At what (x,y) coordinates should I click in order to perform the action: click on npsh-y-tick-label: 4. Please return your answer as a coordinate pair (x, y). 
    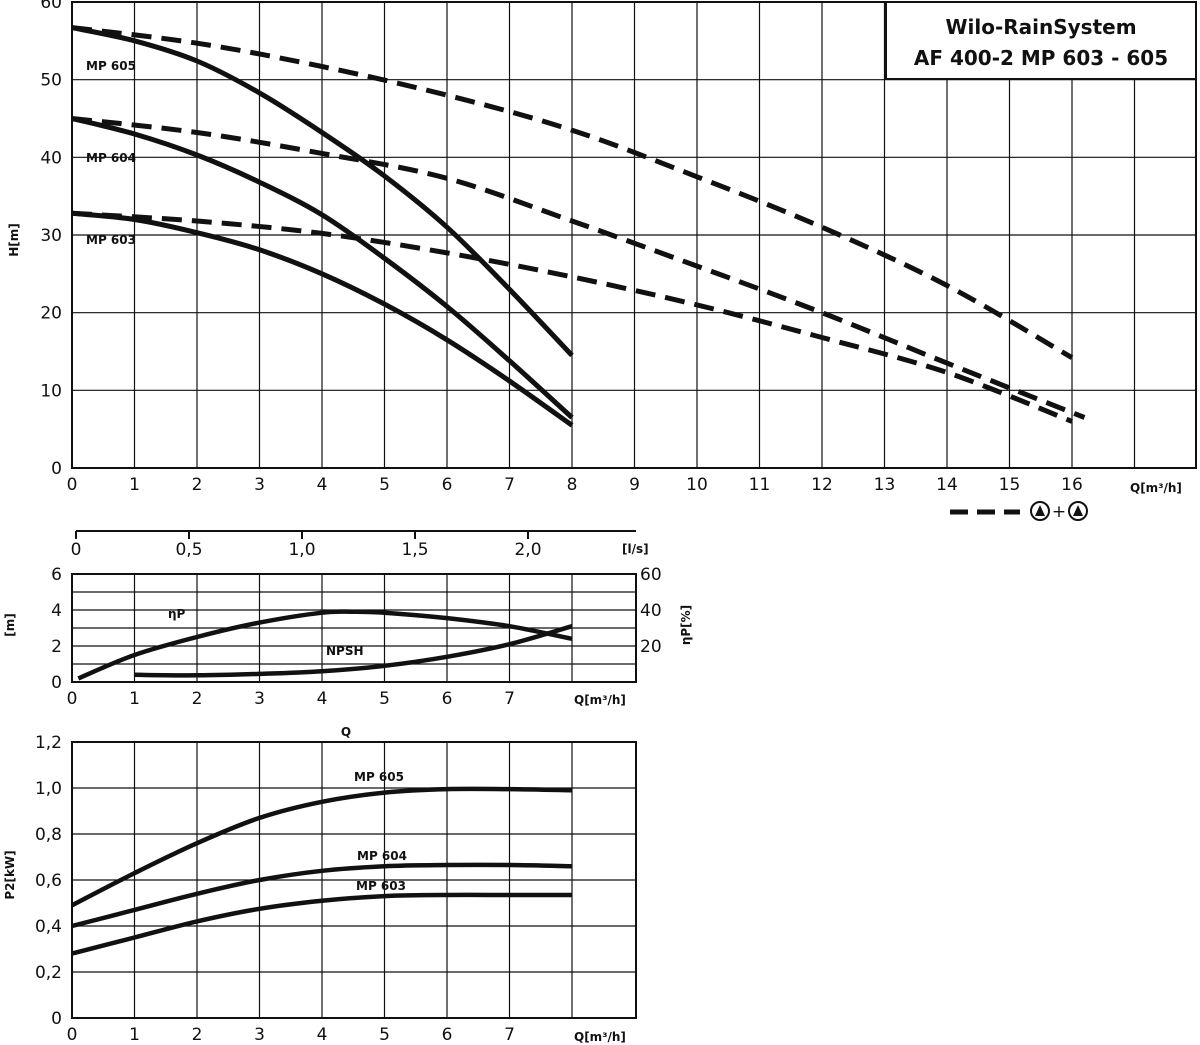
    Looking at the image, I should click on (56, 611).